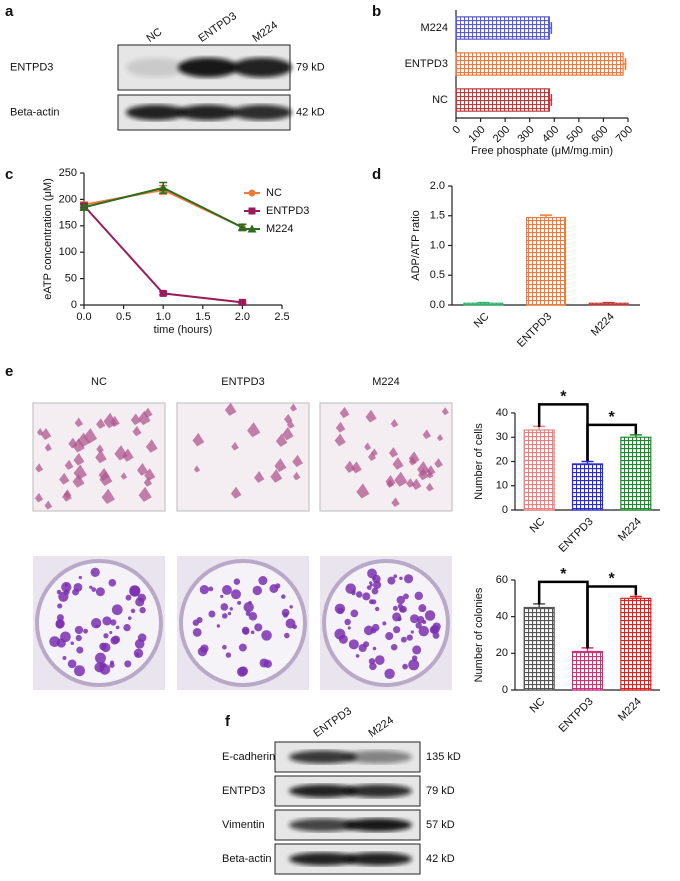 The image size is (680, 881). I want to click on x-tick-label: 2.5, so click(281, 317).